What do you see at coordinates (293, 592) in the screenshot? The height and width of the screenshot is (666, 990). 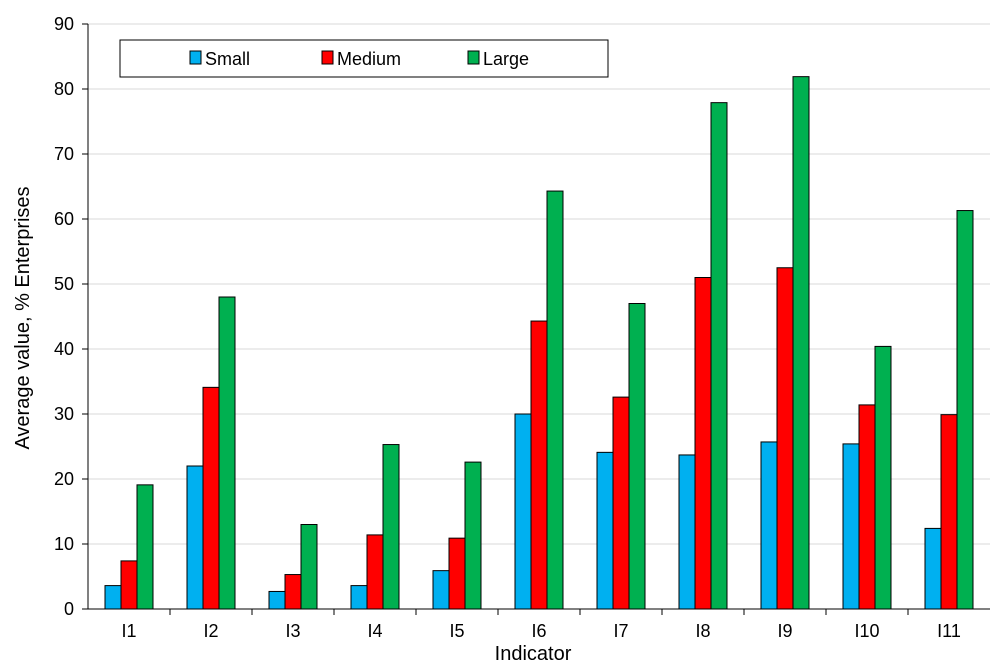 I see `bar-medium-i3` at bounding box center [293, 592].